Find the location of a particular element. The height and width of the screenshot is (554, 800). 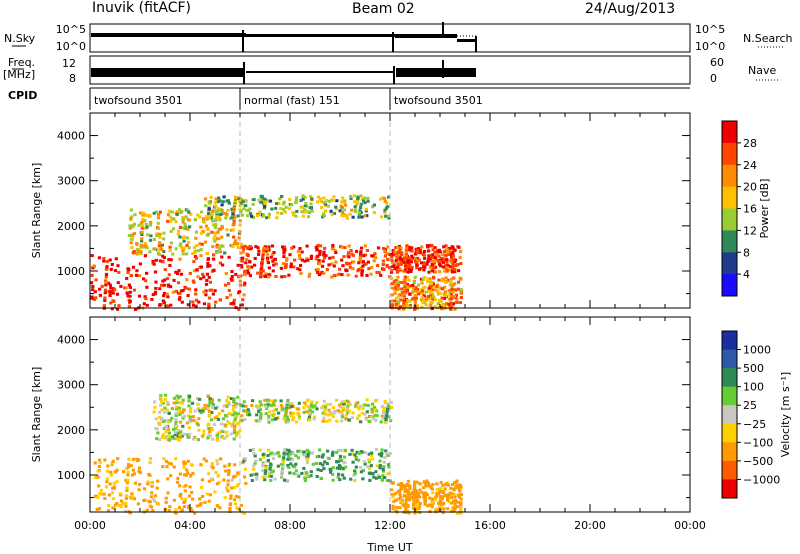

colorbar-tick-label: 25 is located at coordinates (750, 405).